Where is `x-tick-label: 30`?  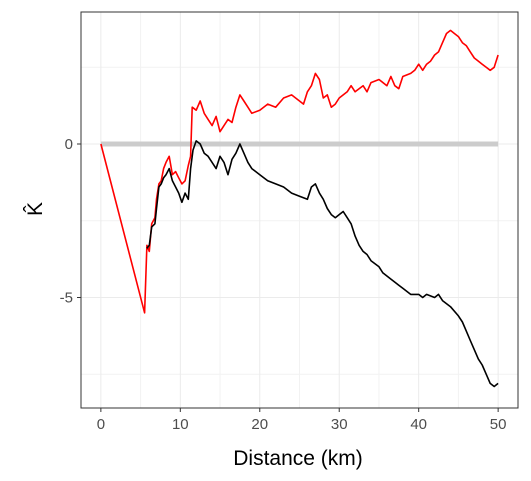
x-tick-label: 30 is located at coordinates (339, 424).